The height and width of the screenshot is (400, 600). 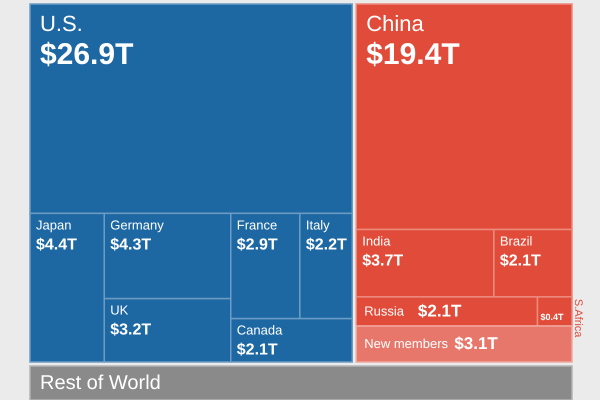 I want to click on category-label: U.S., so click(x=61, y=23).